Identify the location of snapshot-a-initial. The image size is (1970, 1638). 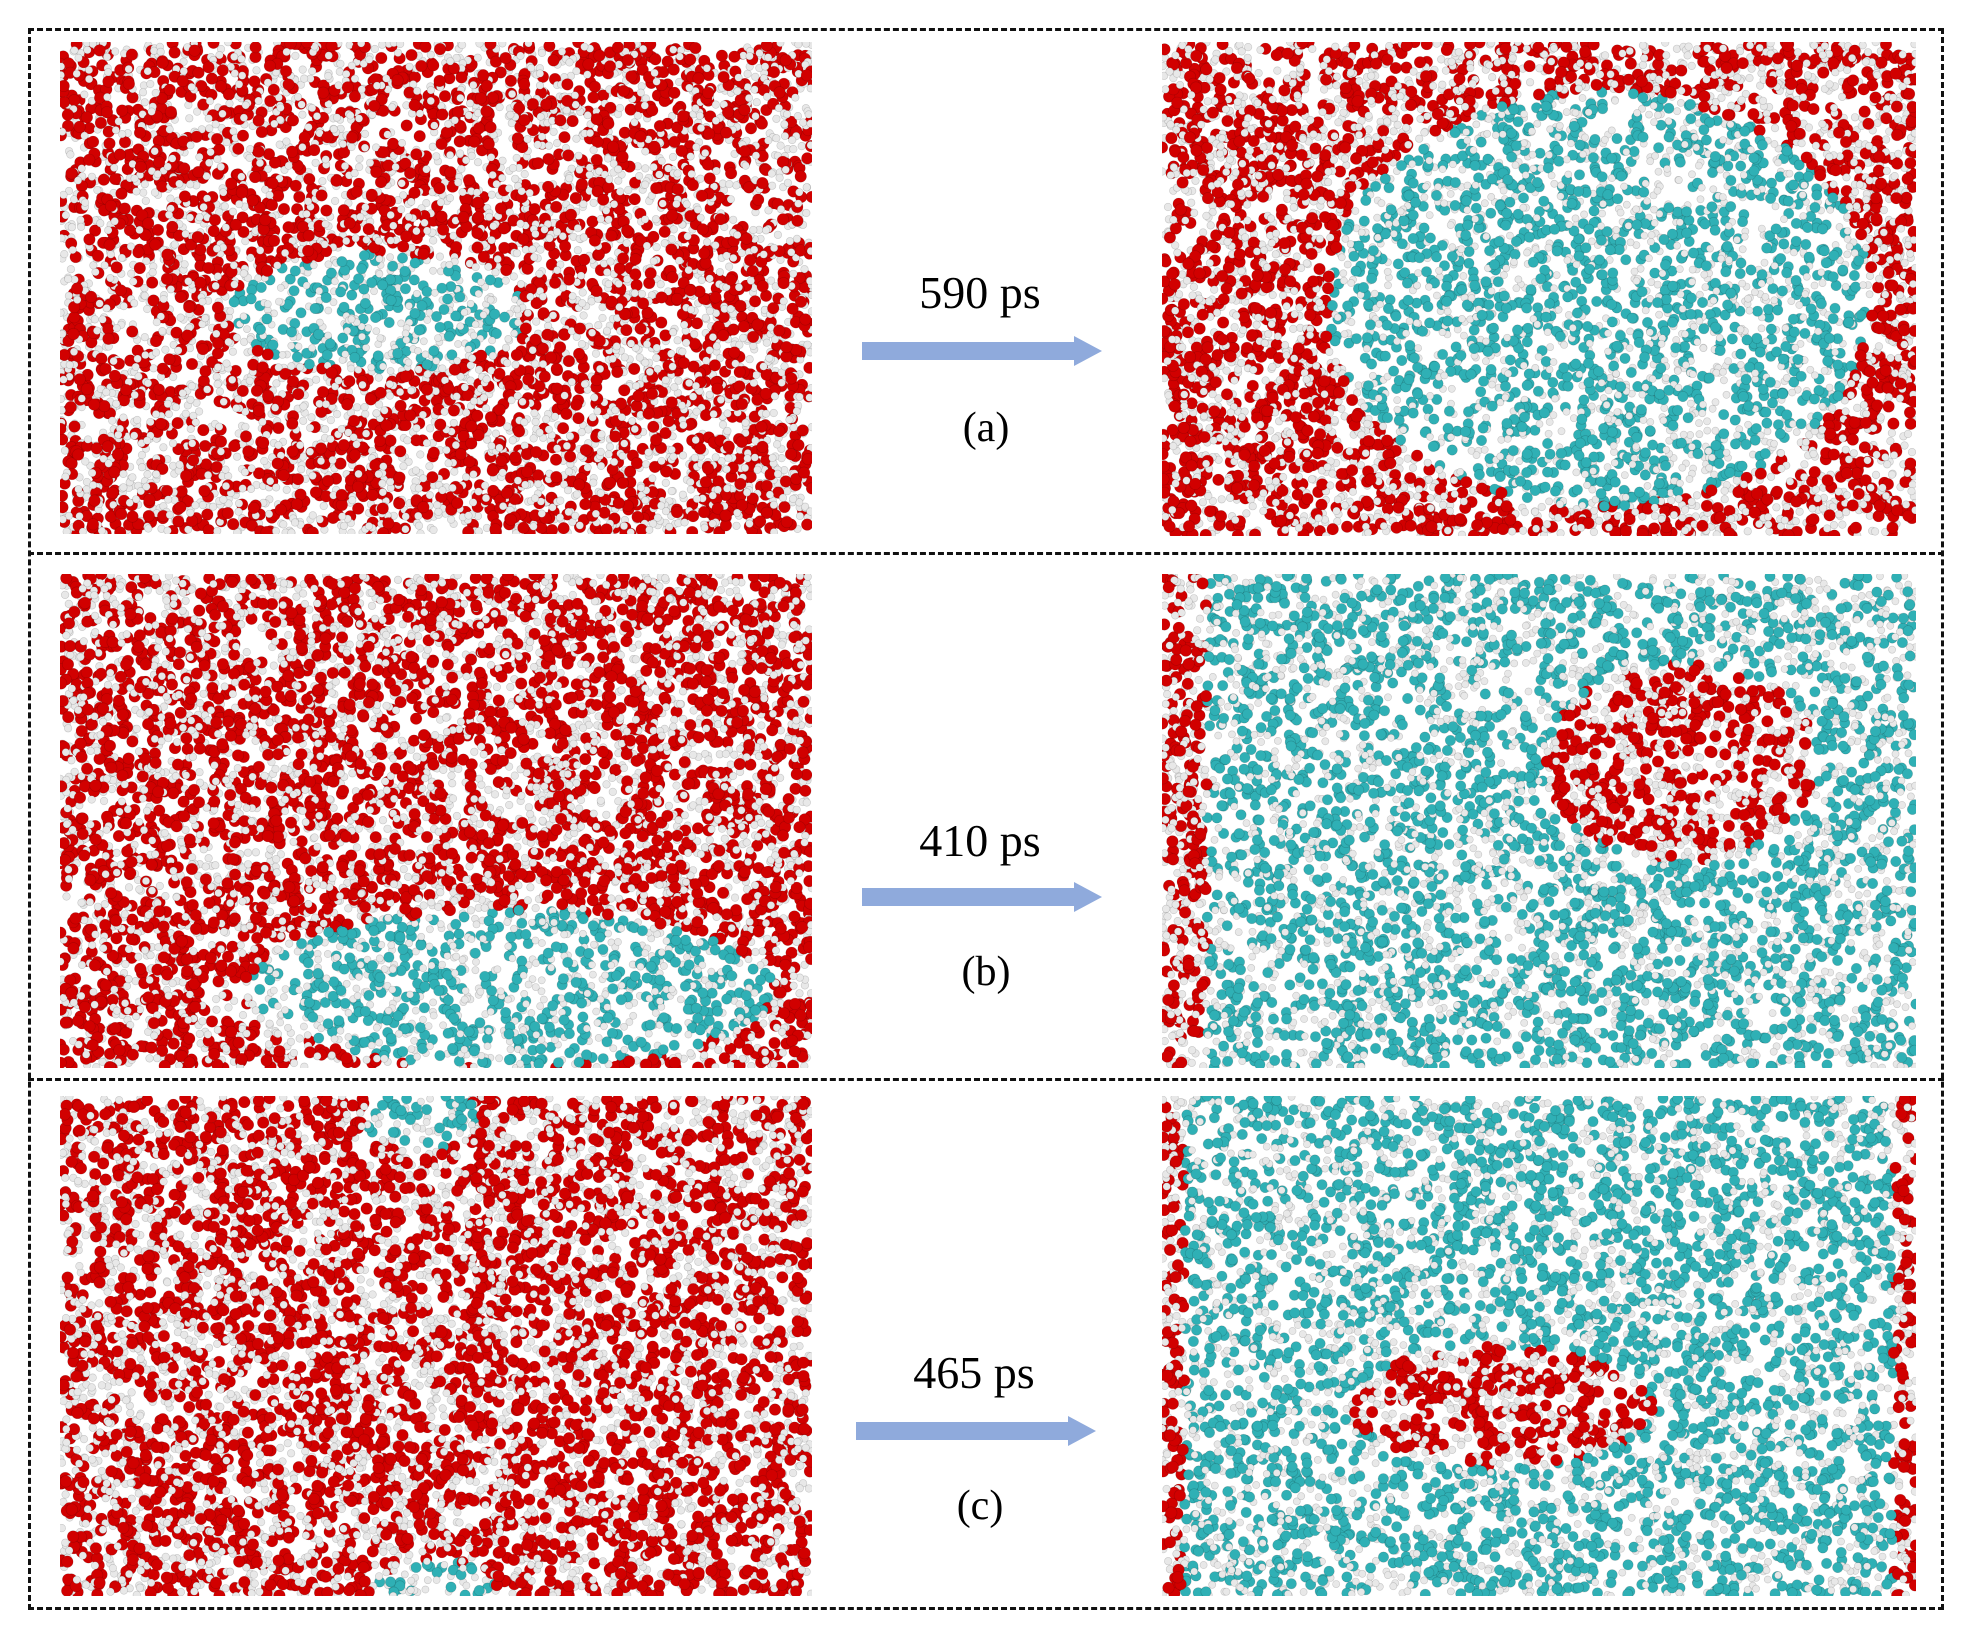
(436, 288).